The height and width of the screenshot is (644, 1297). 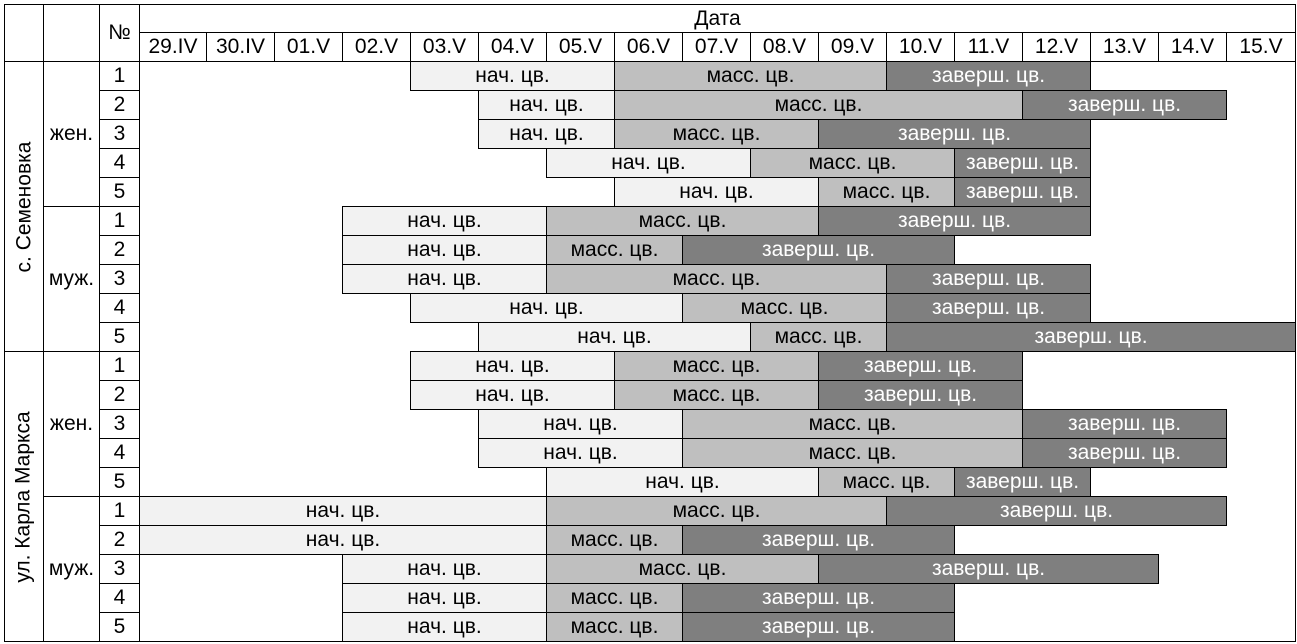 I want to click on site-label-text: ул. Карла Маркса, so click(x=24, y=496).